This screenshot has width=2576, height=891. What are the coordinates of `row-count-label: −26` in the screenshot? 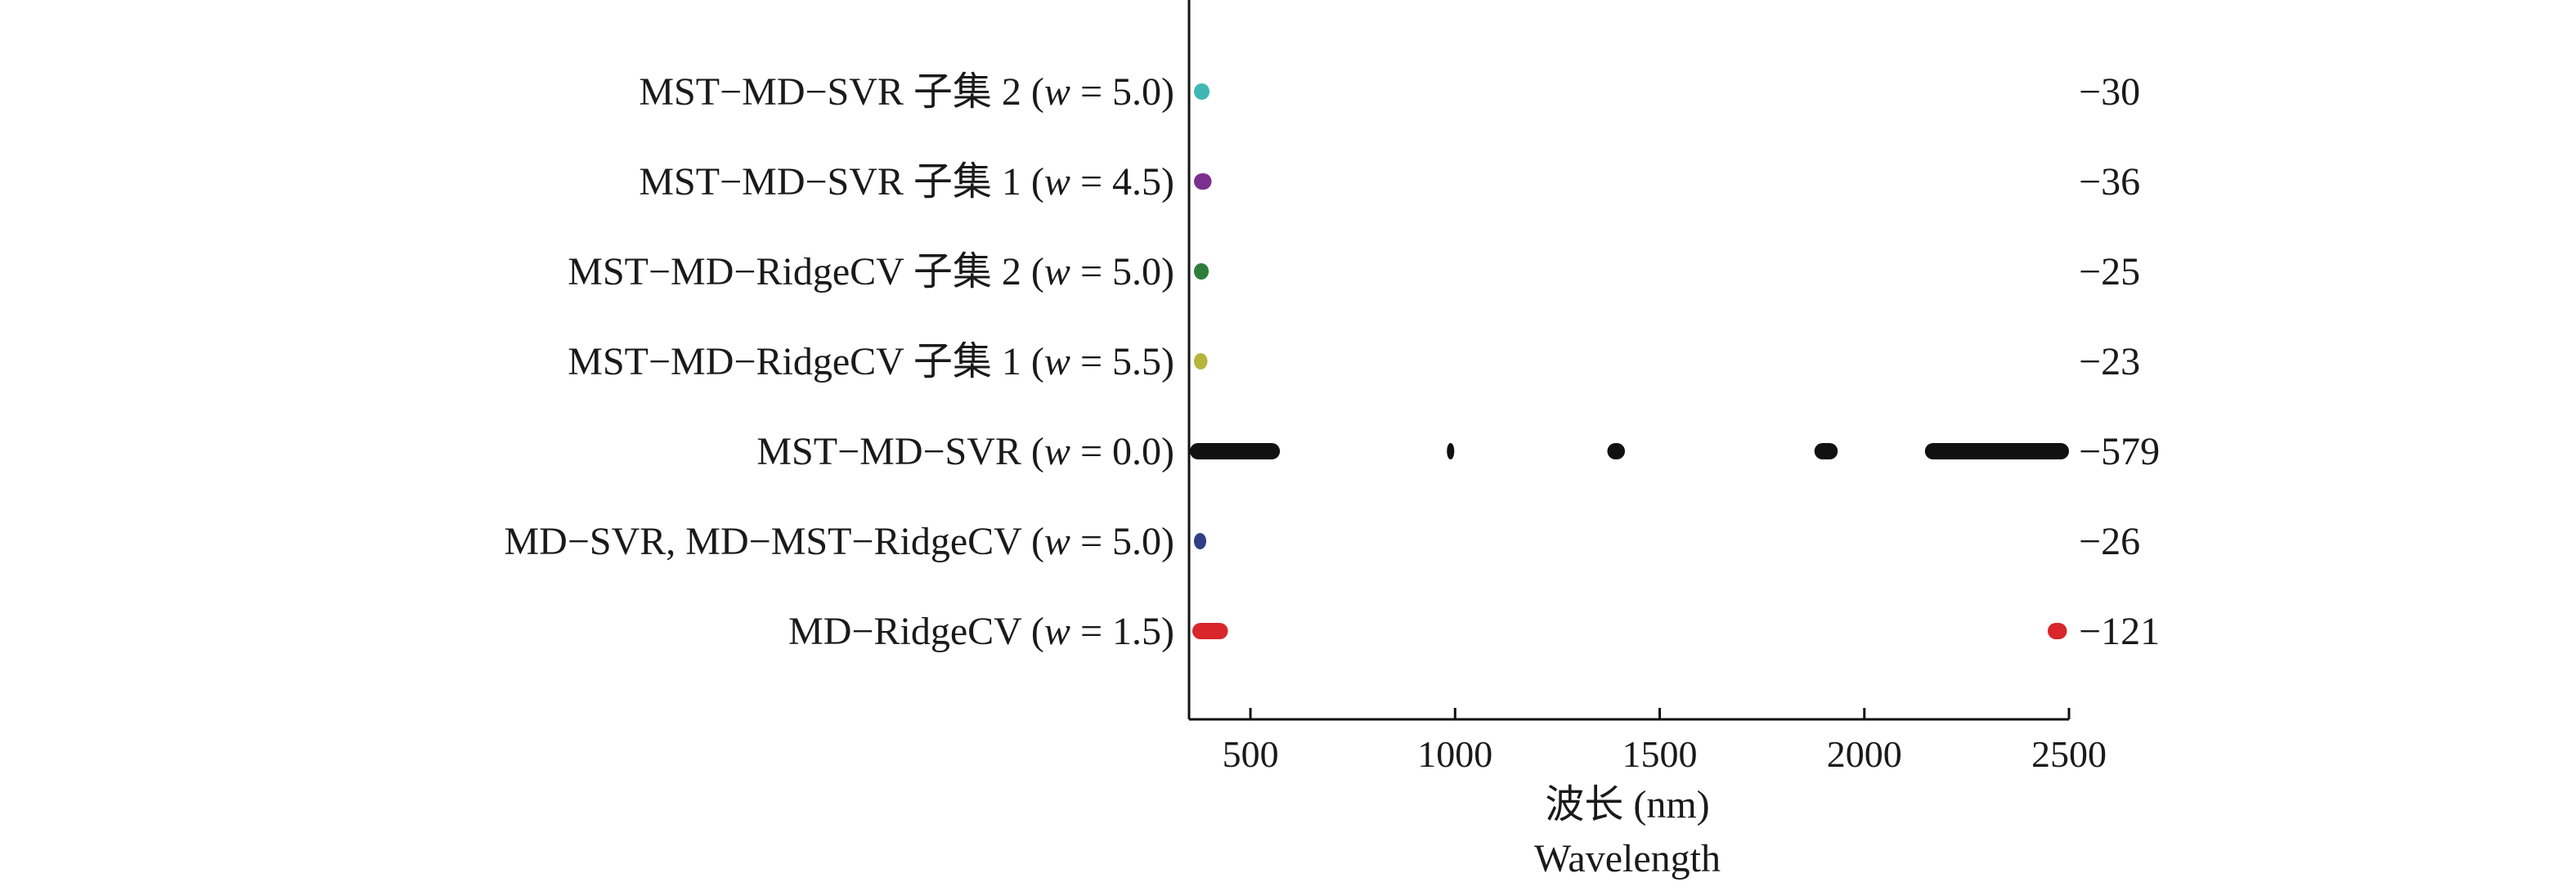 It's located at (2109, 541).